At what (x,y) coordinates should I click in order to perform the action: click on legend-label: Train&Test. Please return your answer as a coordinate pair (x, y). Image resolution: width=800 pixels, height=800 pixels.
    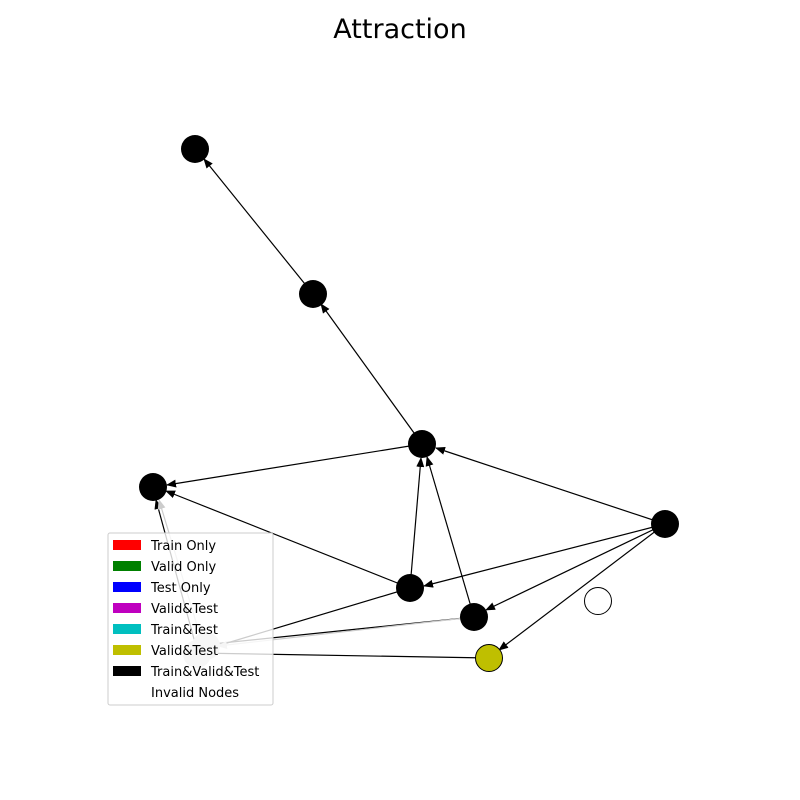
    Looking at the image, I should click on (184, 630).